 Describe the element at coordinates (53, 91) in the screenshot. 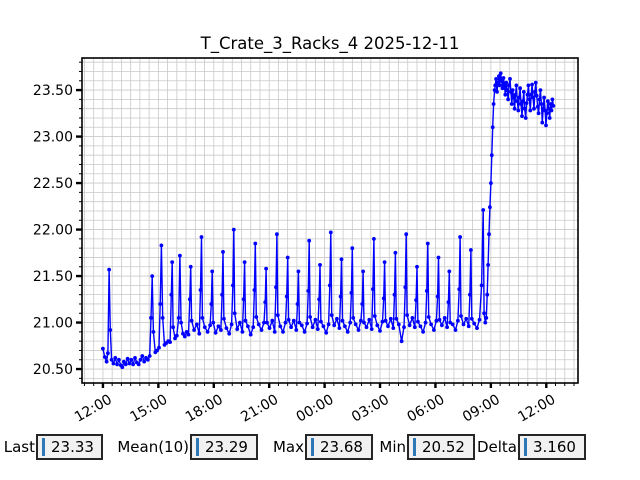

I see `y-tick-label: 23.50` at that location.